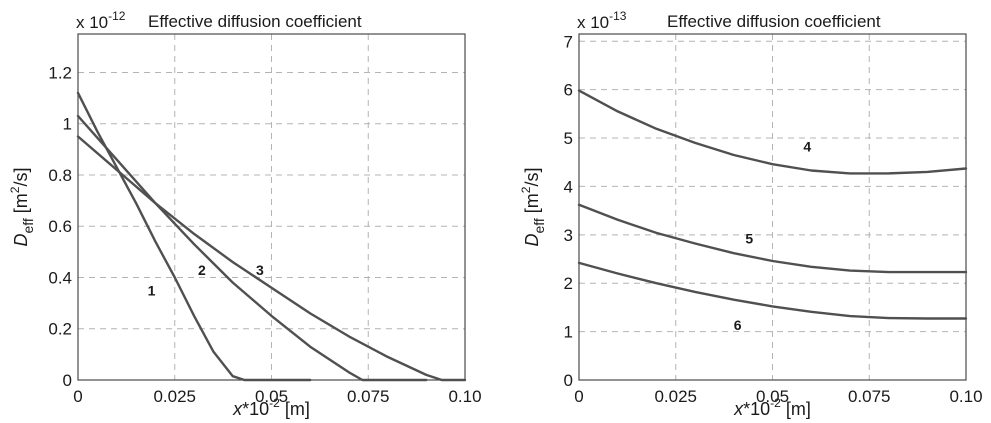  What do you see at coordinates (568, 235) in the screenshot?
I see `y-tick-label: 3` at bounding box center [568, 235].